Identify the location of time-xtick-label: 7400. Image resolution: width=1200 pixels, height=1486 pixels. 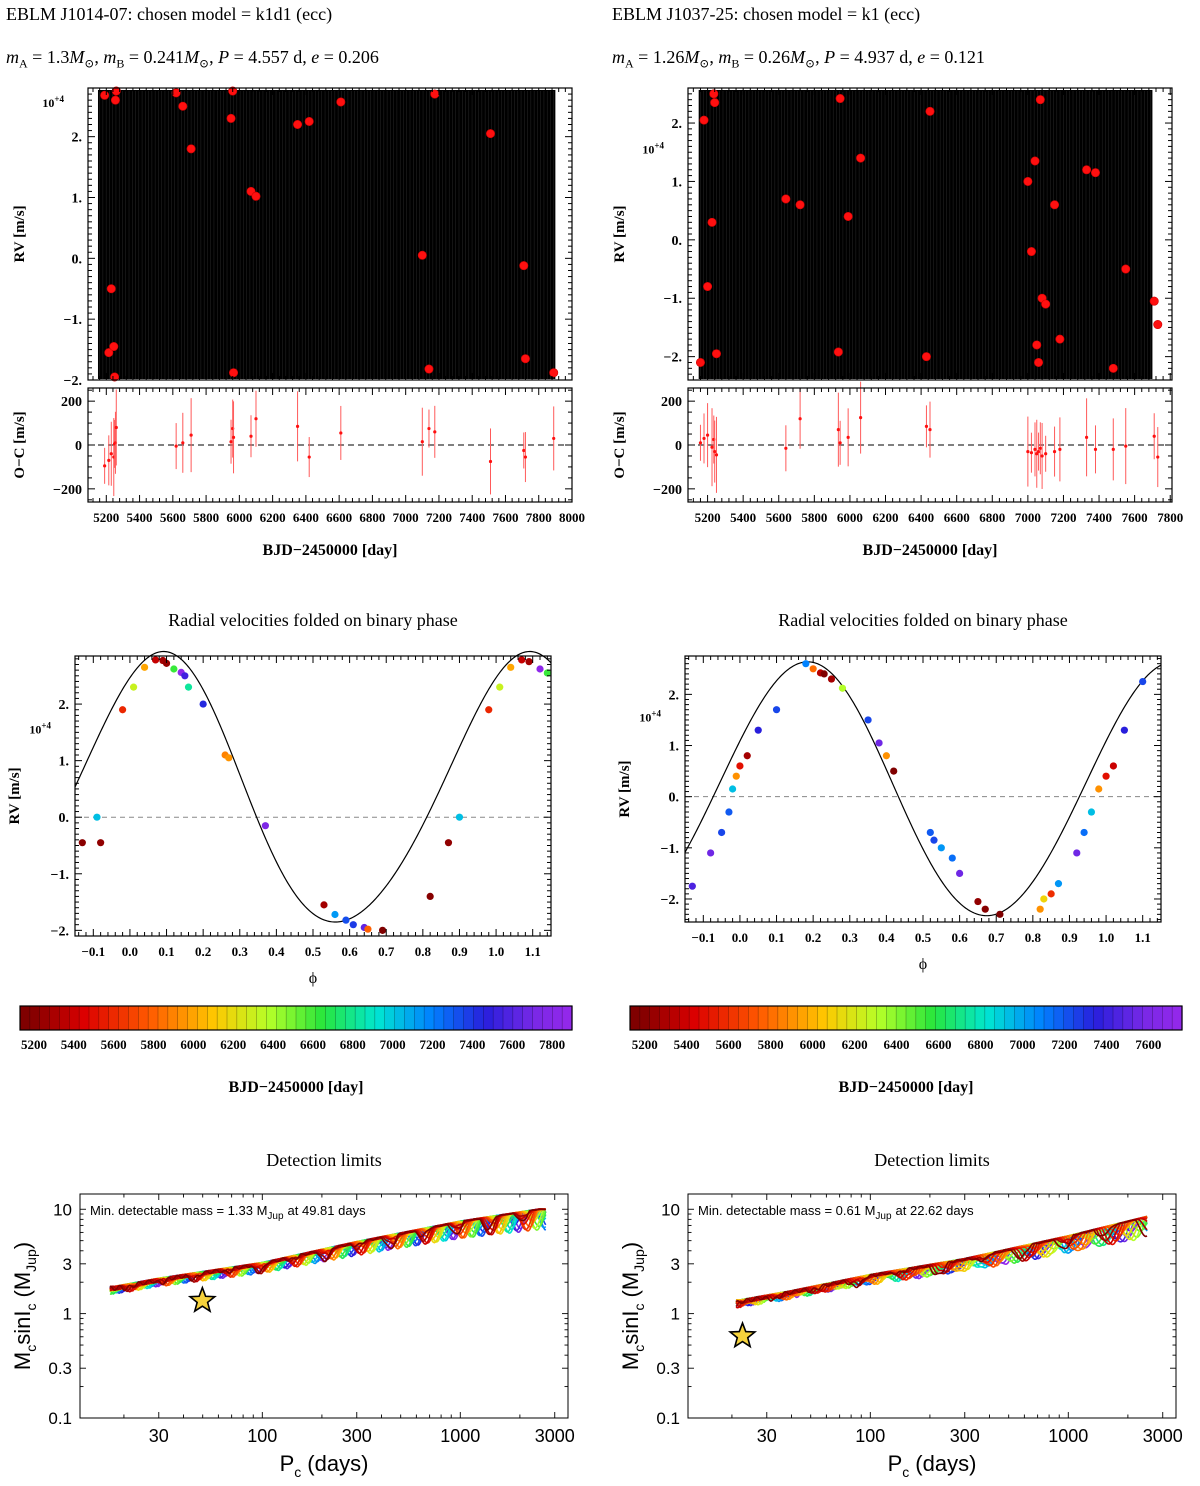
(1099, 517).